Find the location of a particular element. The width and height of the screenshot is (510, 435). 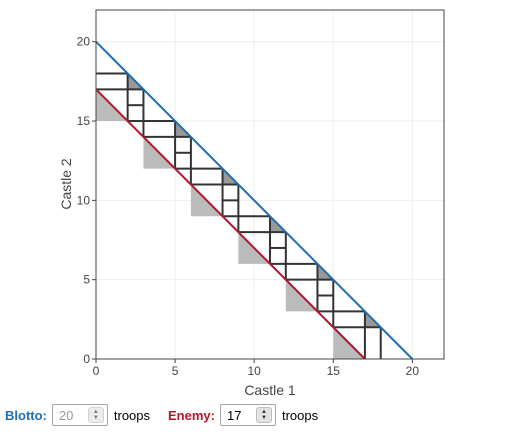

enemy-troops-value: 17 is located at coordinates (234, 415).